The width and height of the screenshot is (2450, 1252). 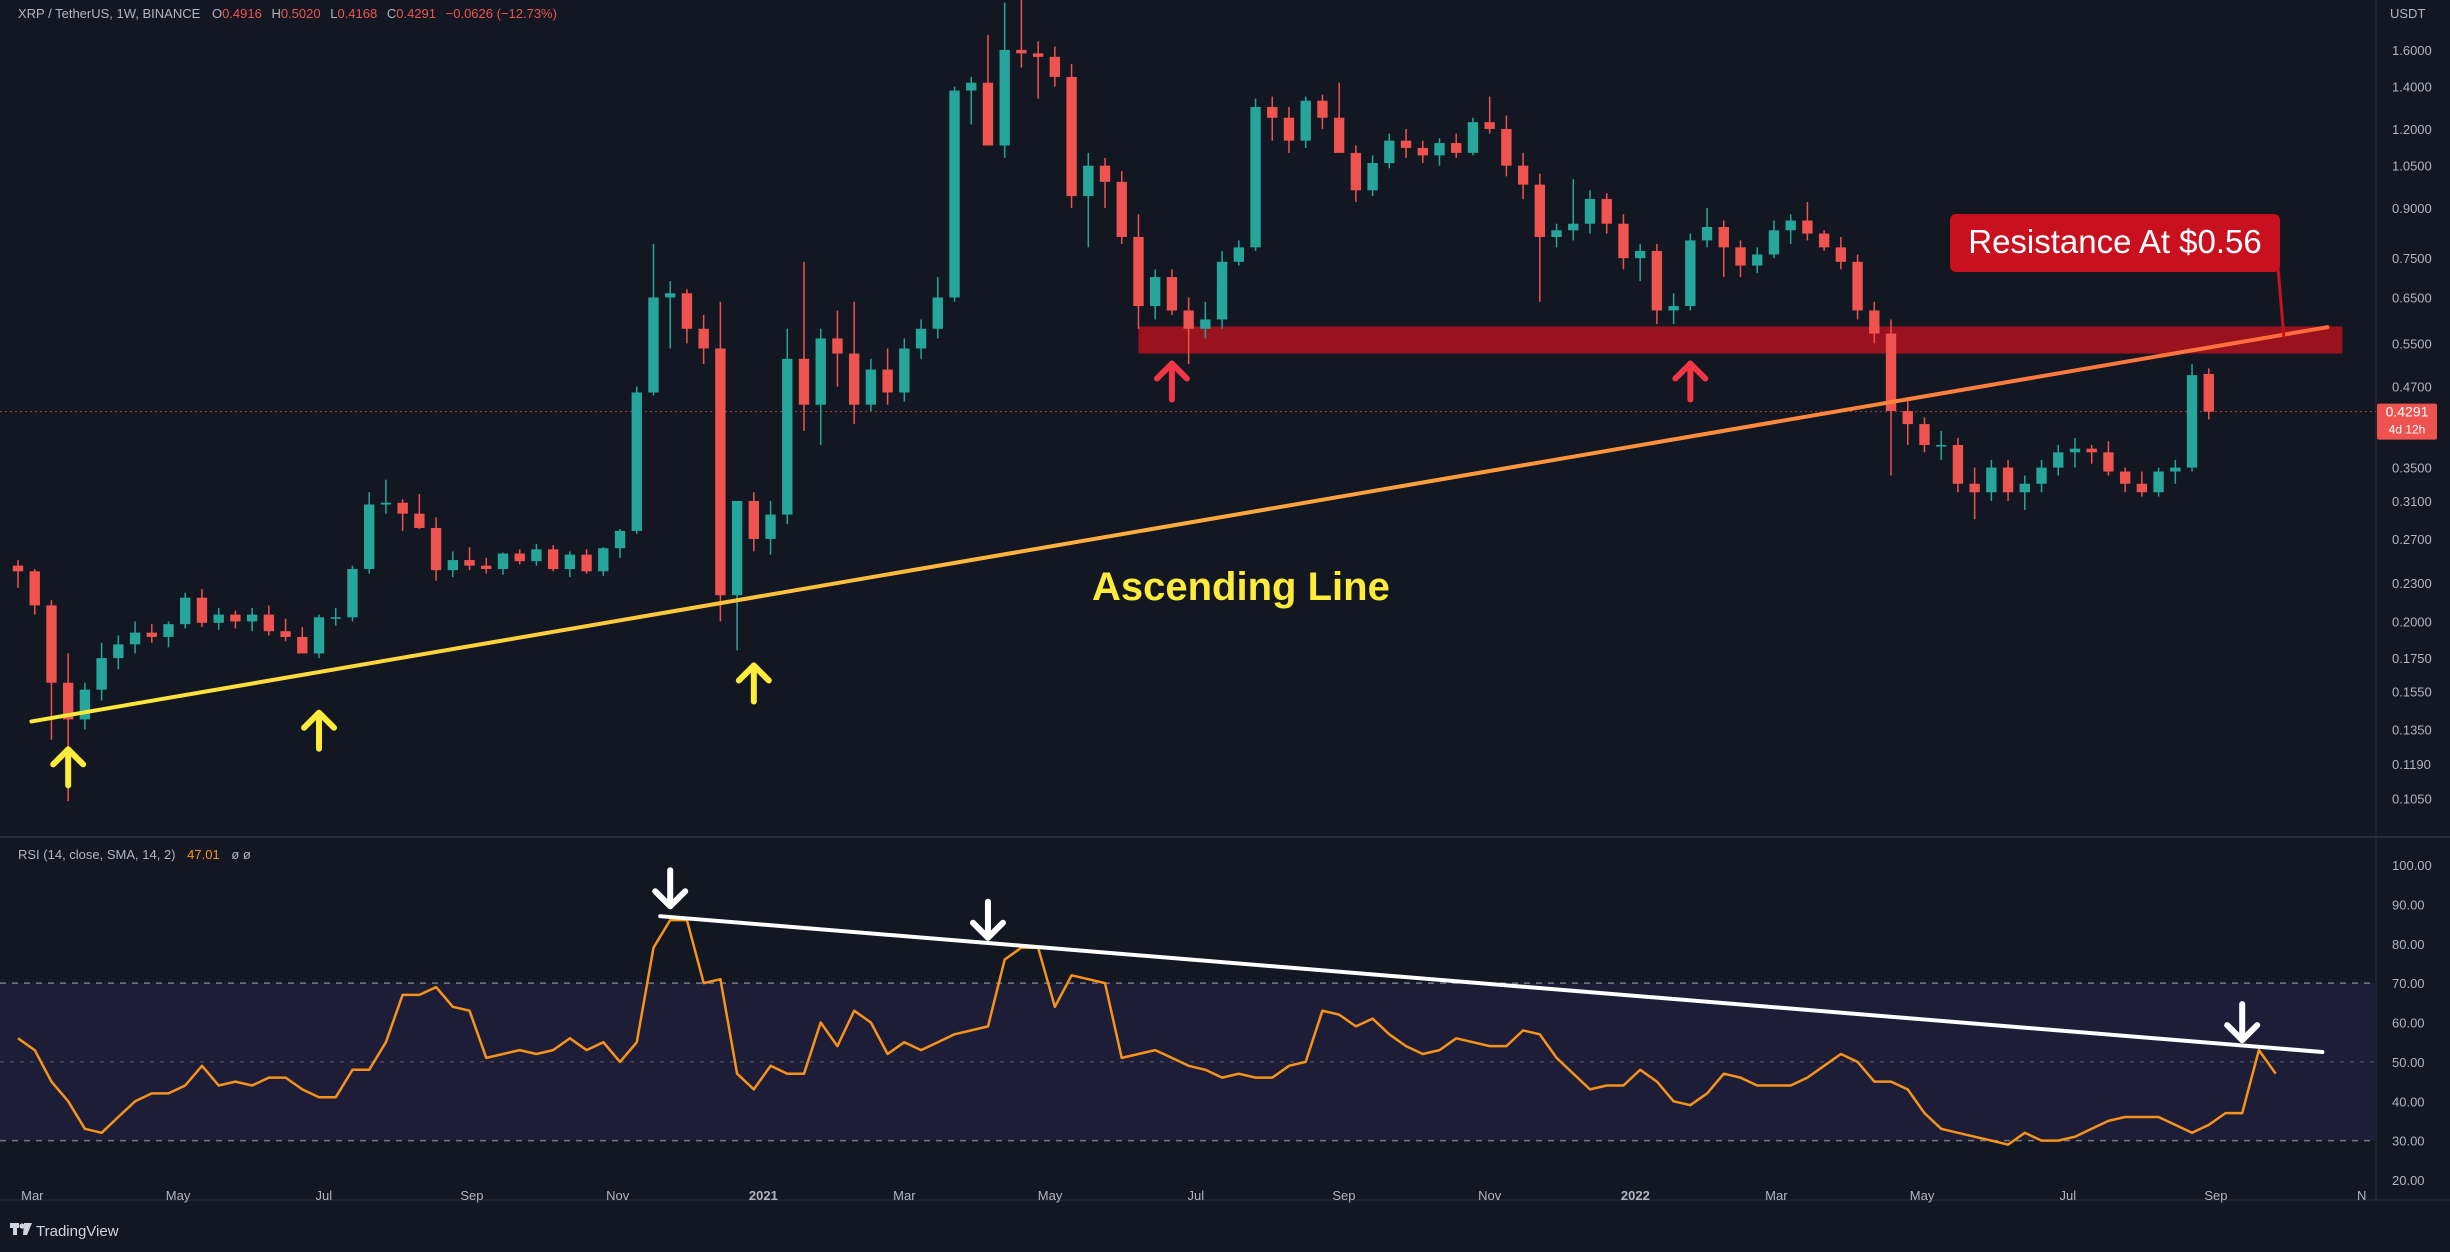 I want to click on arrow-up-icon, so click(x=753, y=683).